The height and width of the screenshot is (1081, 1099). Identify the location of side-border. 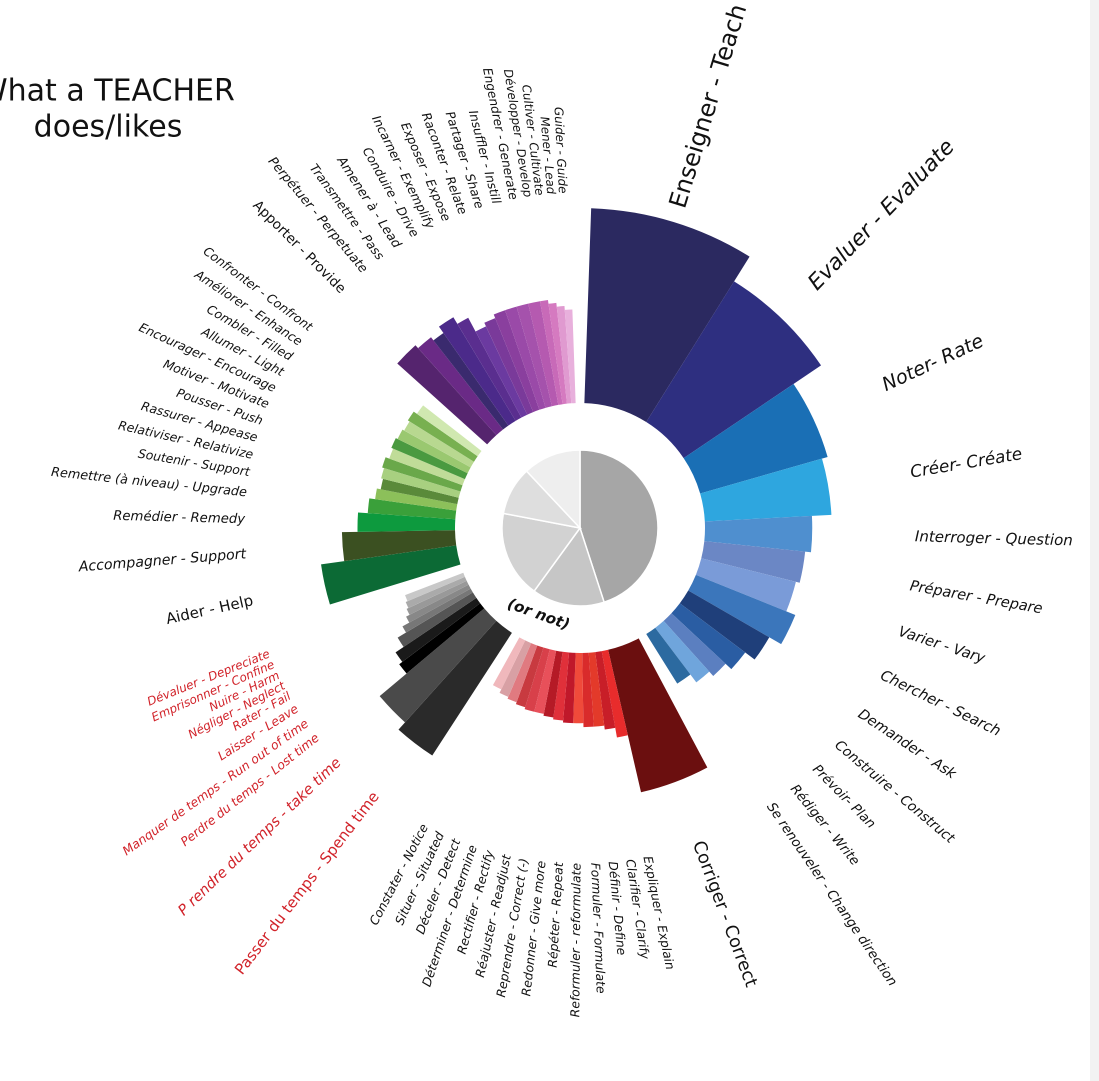
(1094, 540).